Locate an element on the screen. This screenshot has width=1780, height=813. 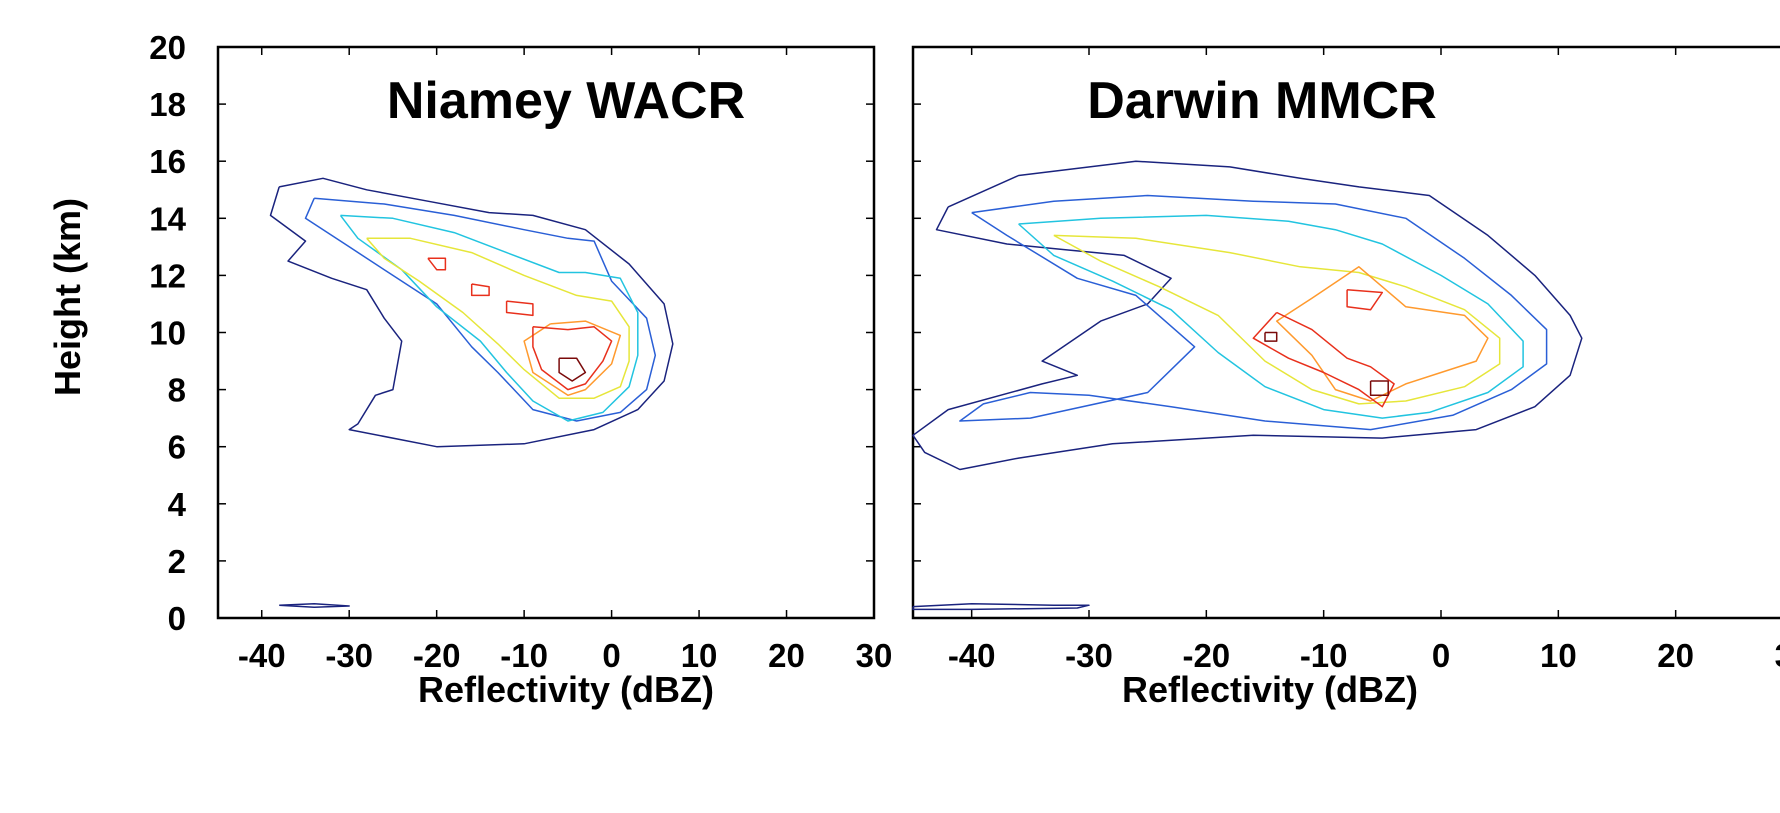
y-tick-label: 2 is located at coordinates (177, 561).